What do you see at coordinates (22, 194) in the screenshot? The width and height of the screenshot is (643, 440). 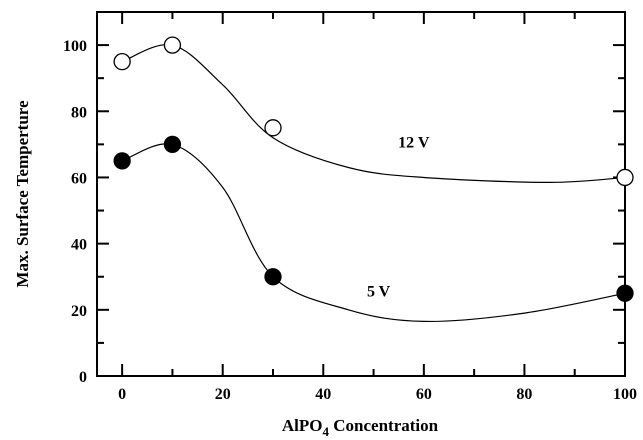 I see `y-axis-title: Max. Surface Temperture` at bounding box center [22, 194].